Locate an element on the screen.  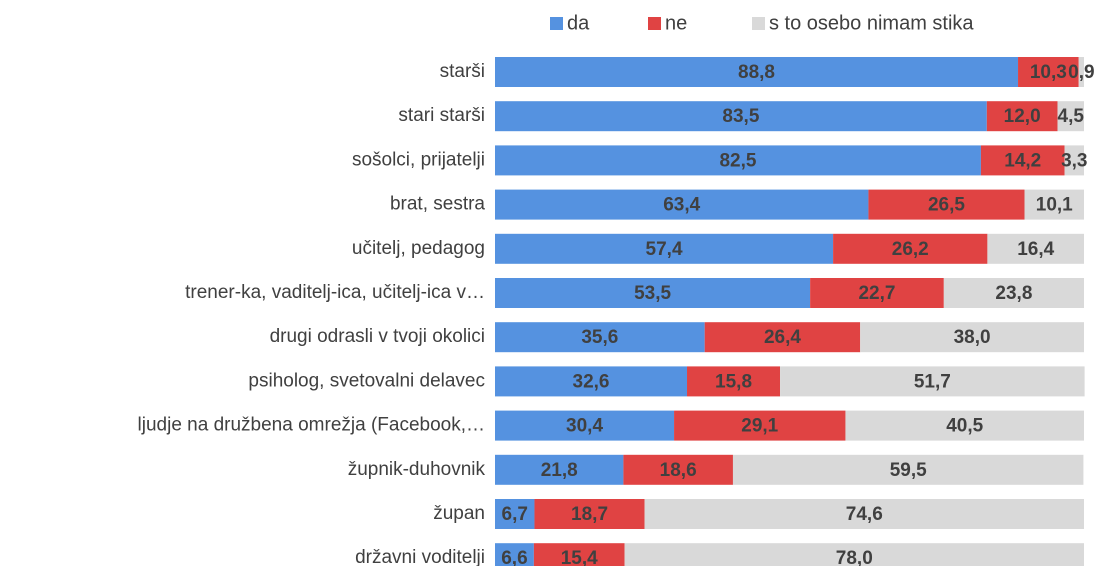
value-label: 26,5 is located at coordinates (946, 205).